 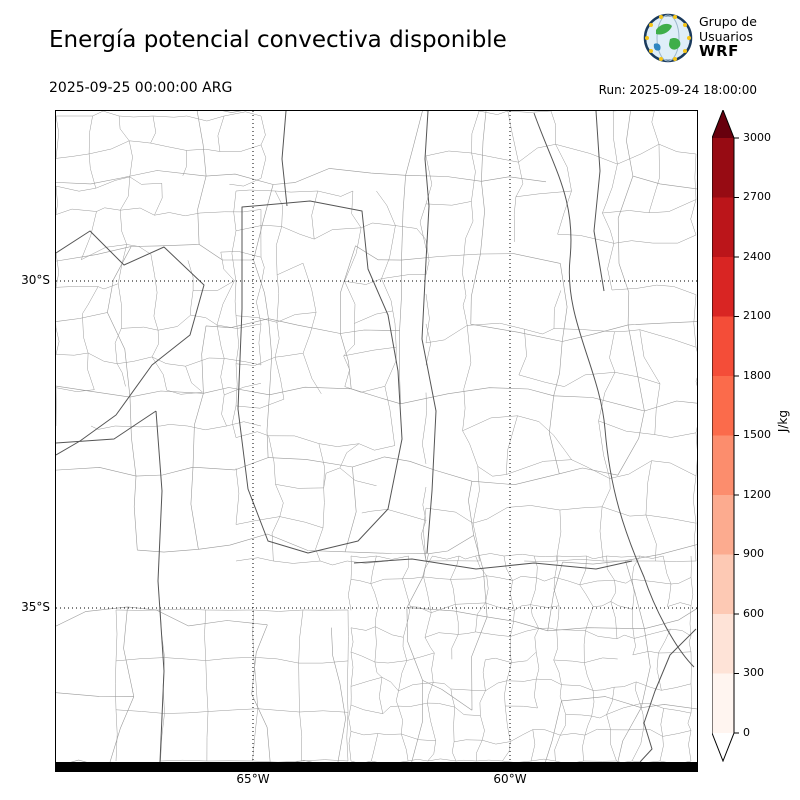 I want to click on wrf-logo: Grupo de Usuarios WRF, so click(x=717, y=39).